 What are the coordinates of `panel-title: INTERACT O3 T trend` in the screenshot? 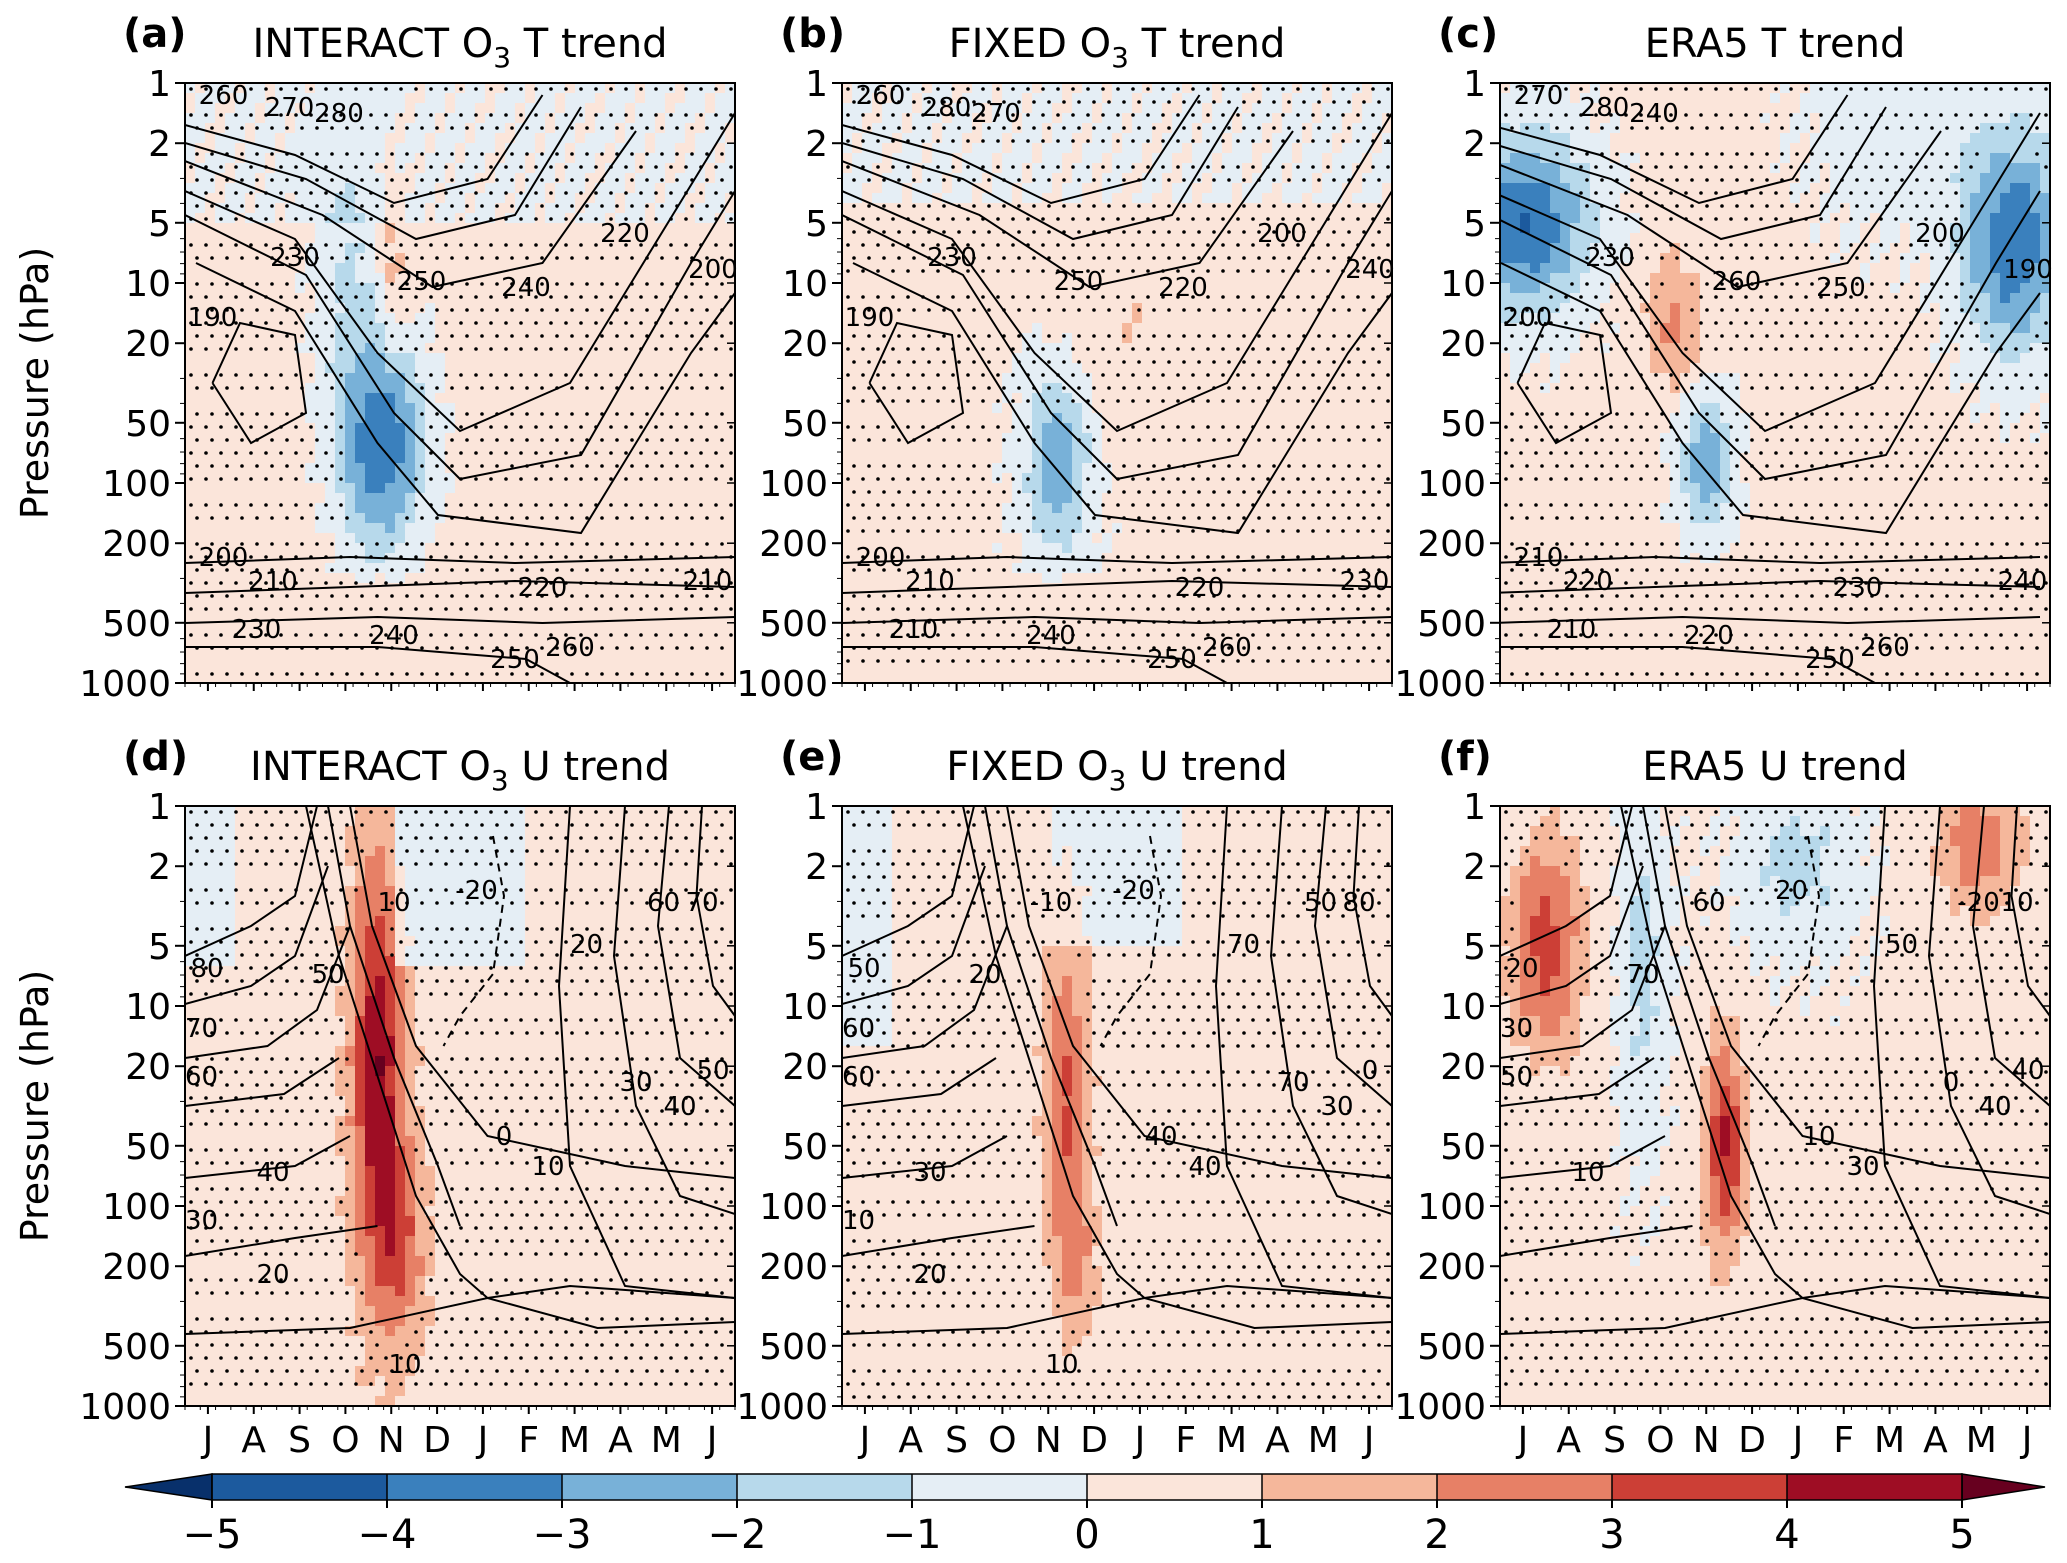 It's located at (459, 47).